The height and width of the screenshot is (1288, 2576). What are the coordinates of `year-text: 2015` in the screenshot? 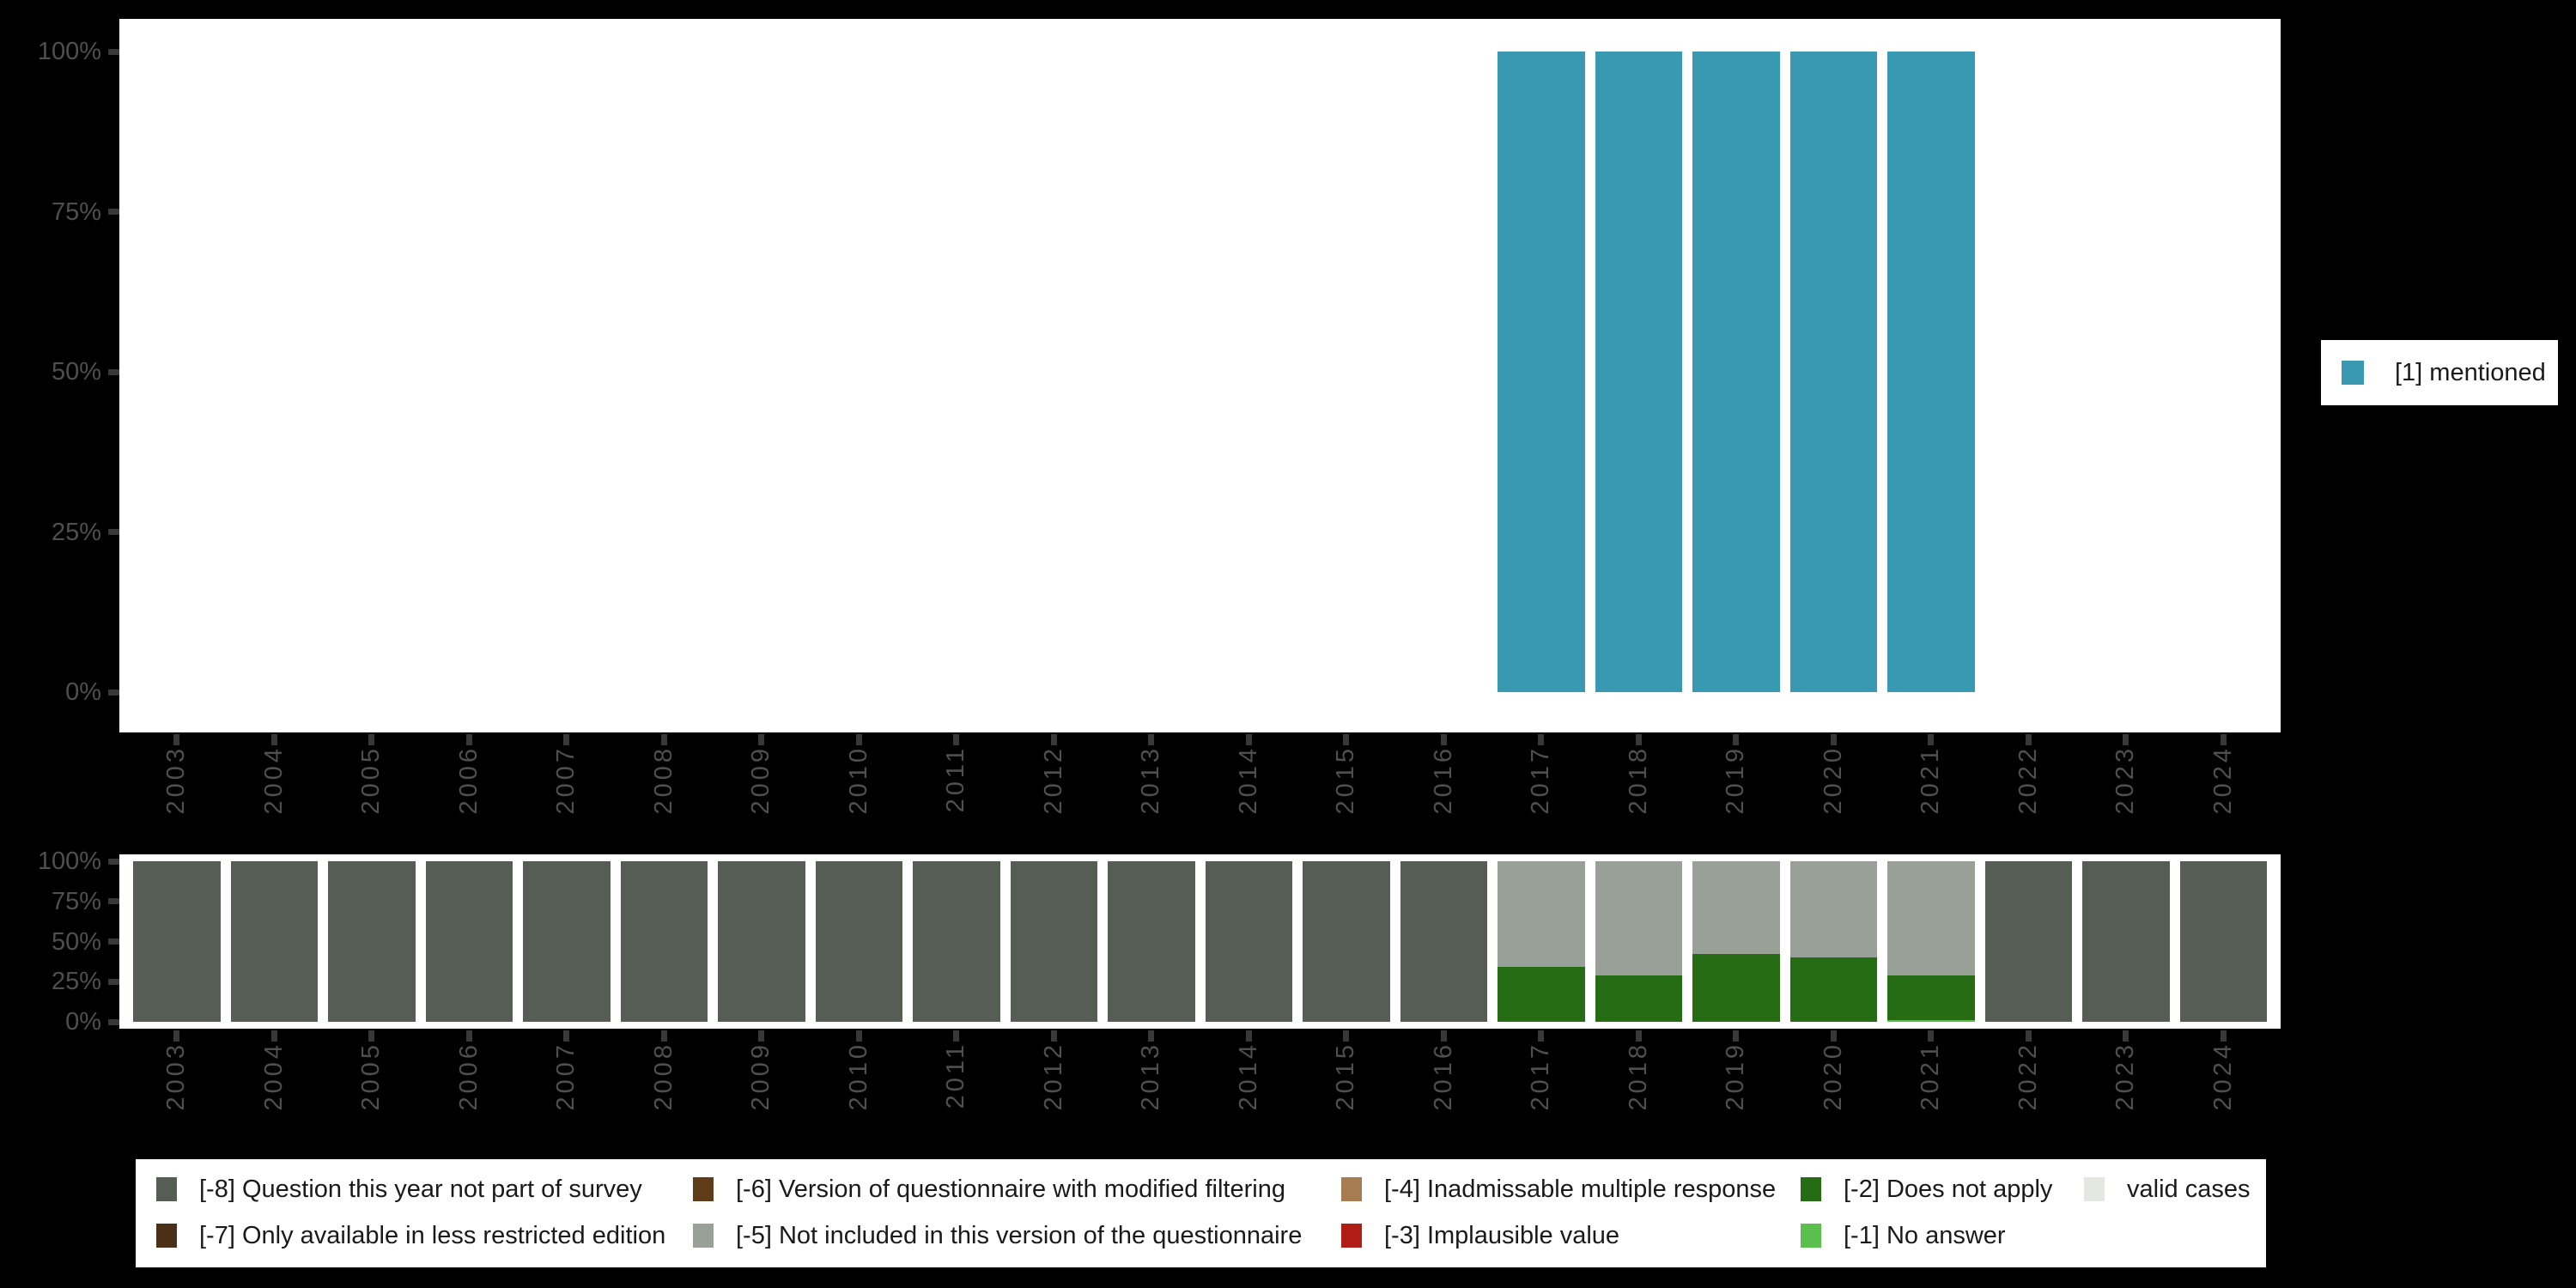 It's located at (1346, 780).